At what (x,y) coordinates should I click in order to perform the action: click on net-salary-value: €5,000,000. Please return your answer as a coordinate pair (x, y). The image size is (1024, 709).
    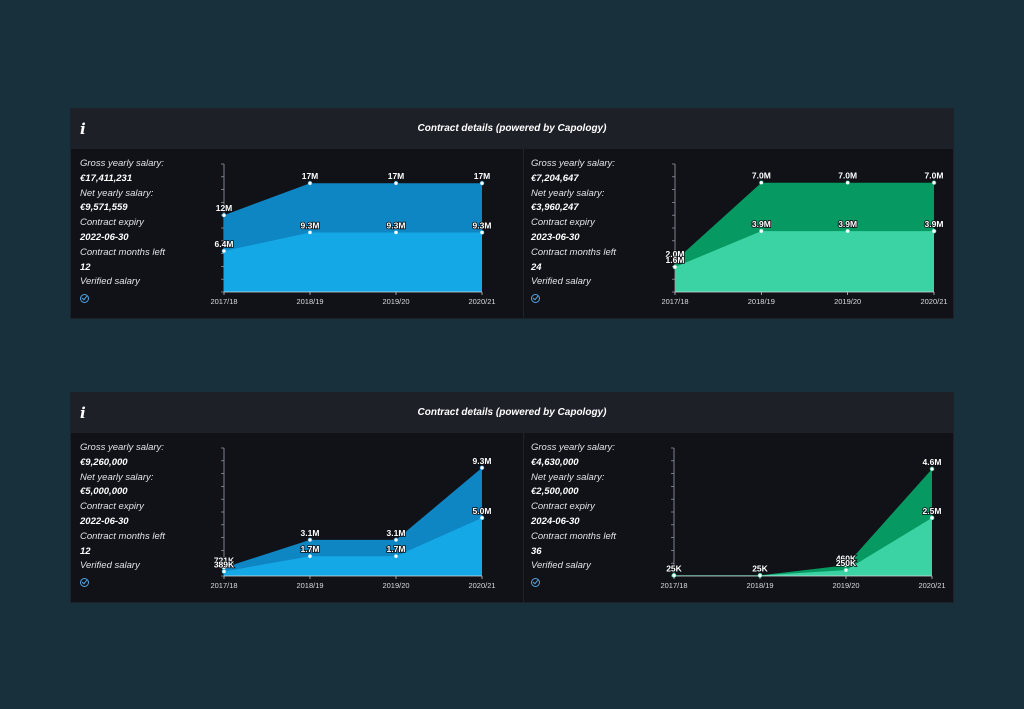
    Looking at the image, I should click on (104, 492).